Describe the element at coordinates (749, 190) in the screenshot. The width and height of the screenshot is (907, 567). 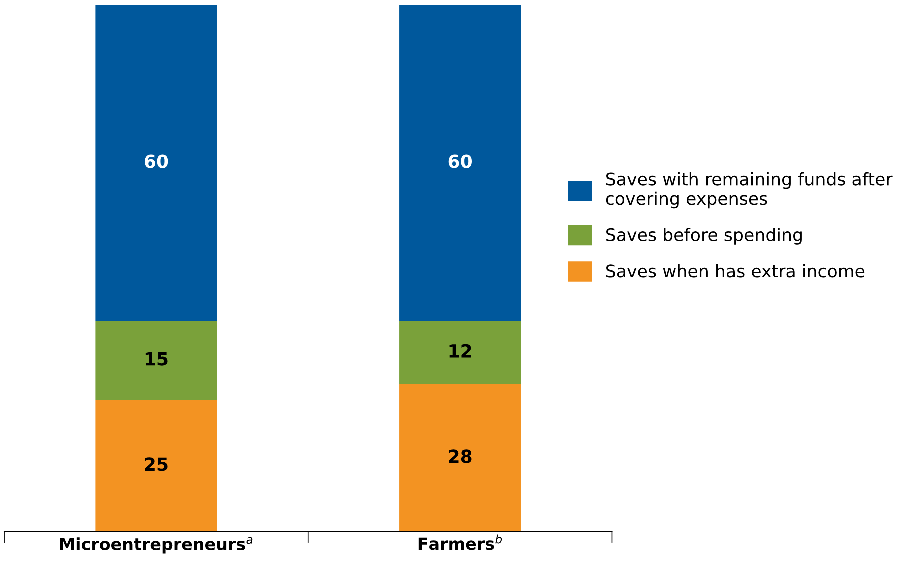
I see `legend-label: Saves with remaining funds after covering expenses` at that location.